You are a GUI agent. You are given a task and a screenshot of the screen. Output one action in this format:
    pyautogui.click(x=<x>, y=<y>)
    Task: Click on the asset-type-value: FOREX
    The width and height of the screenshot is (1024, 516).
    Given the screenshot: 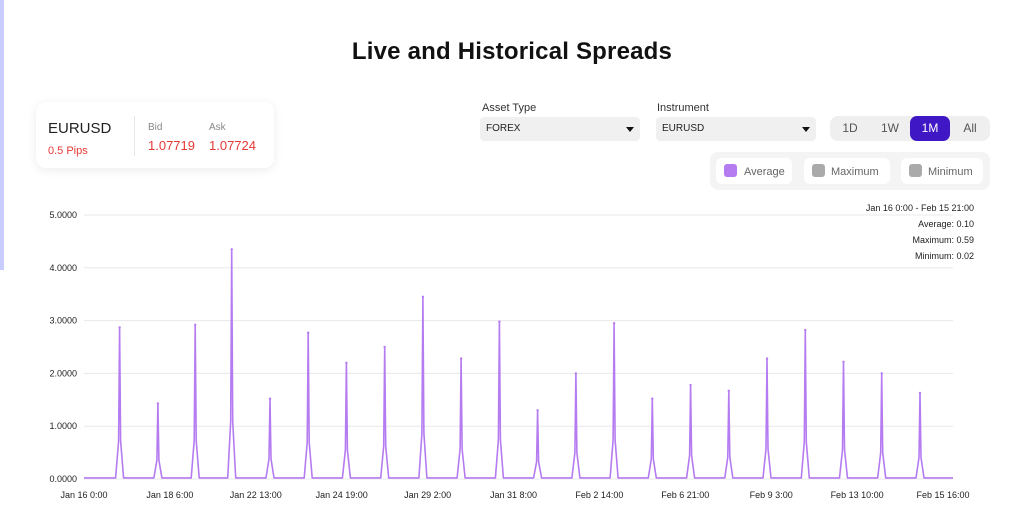 What is the action you would take?
    pyautogui.click(x=503, y=128)
    